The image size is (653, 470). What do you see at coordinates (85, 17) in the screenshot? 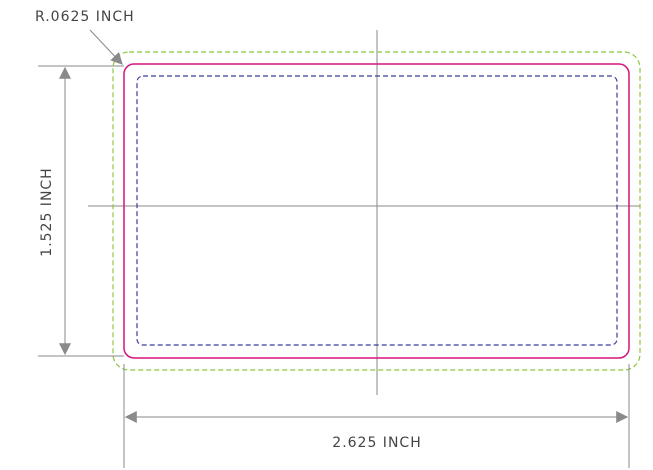
I see `radius-label: R.0625 INCH` at bounding box center [85, 17].